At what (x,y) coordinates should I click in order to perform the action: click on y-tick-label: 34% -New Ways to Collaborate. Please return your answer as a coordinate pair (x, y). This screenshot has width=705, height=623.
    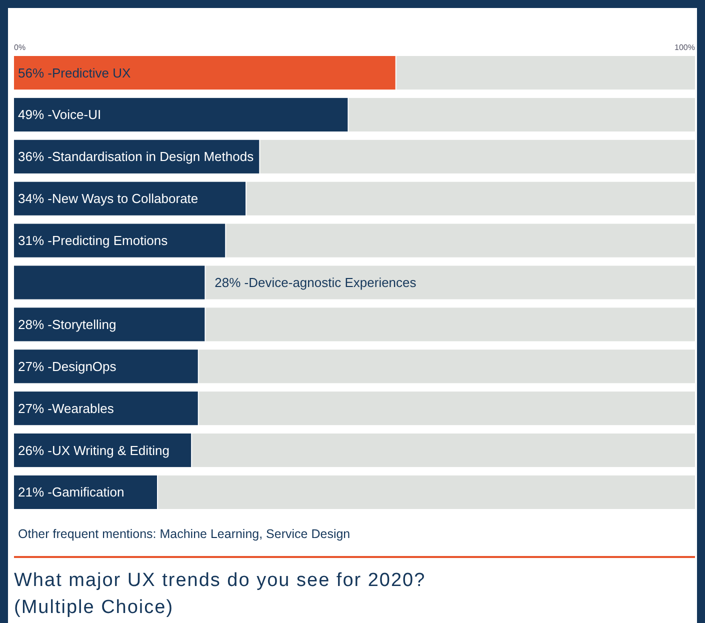
    Looking at the image, I should click on (108, 198).